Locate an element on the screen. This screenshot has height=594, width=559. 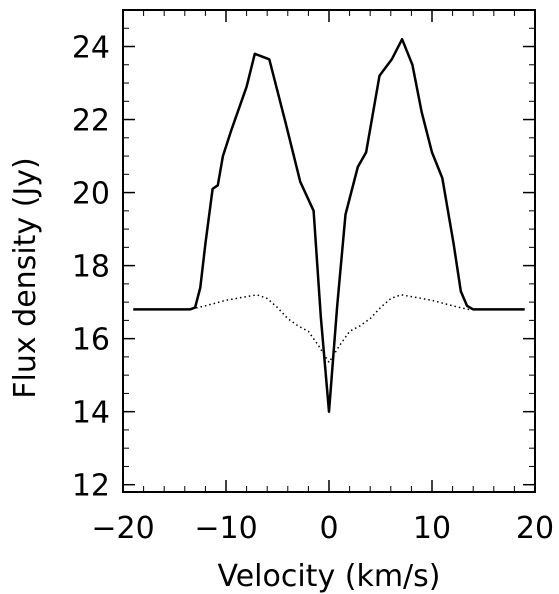
x-tick-label: −10 is located at coordinates (225, 528).